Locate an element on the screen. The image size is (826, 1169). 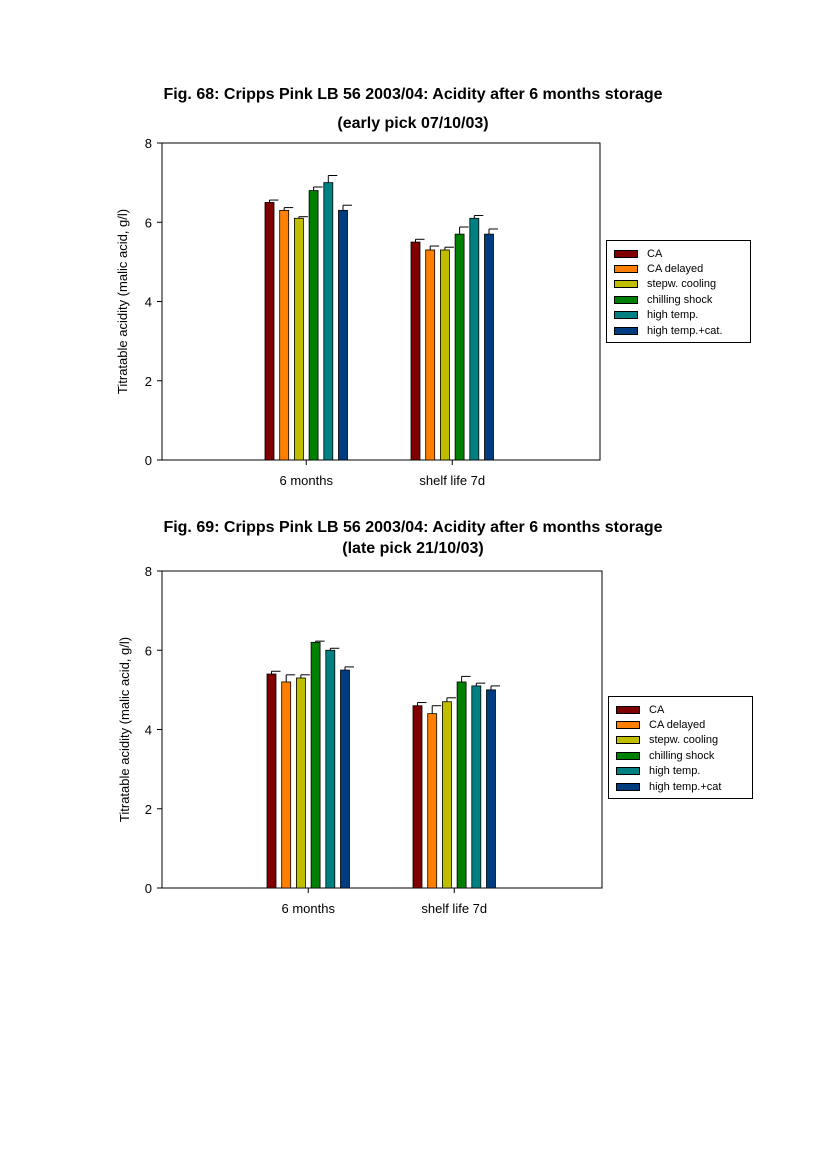
chart-subtitle: (late pick 21/10/03) is located at coordinates (413, 548).